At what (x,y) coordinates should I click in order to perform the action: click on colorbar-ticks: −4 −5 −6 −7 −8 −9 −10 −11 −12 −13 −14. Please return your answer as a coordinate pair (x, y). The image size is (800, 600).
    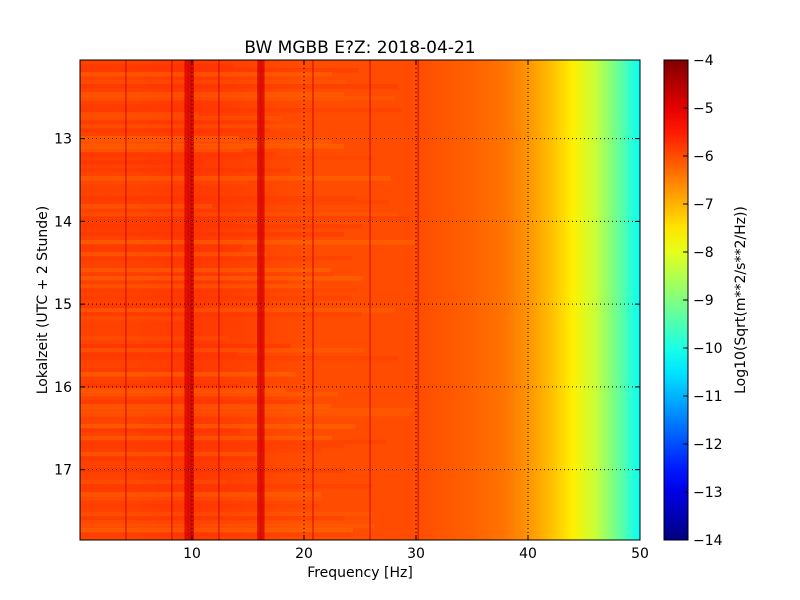
    Looking at the image, I should click on (703, 301).